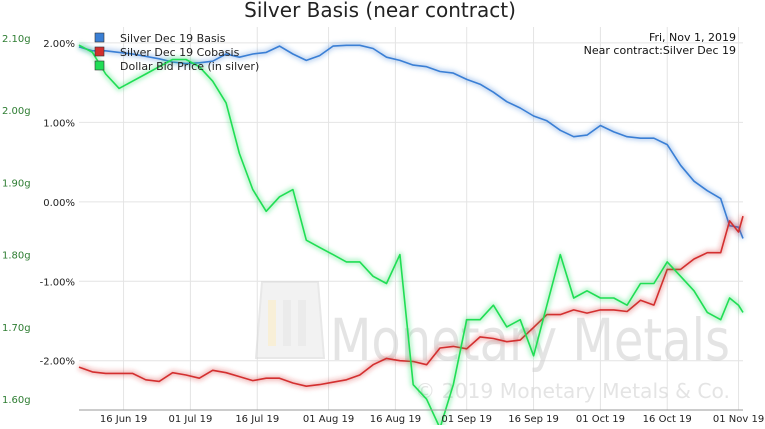 This screenshot has width=765, height=429. What do you see at coordinates (59, 44) in the screenshot?
I see `right-axis-tick-label: 2.00%` at bounding box center [59, 44].